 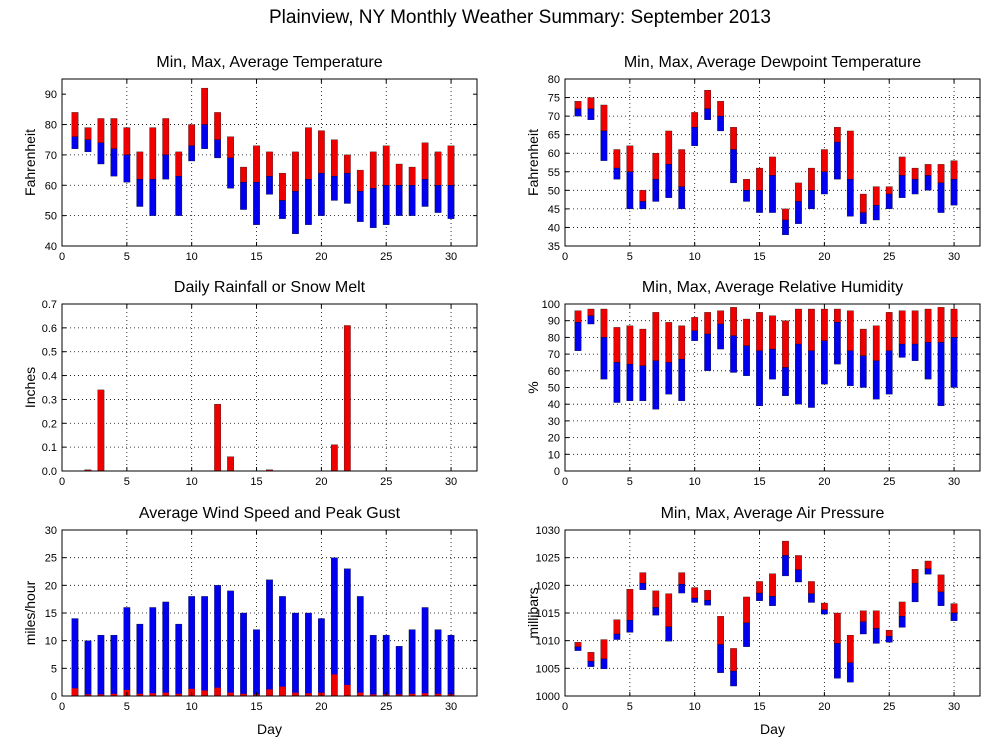 What do you see at coordinates (554, 191) in the screenshot?
I see `dewpoint-ytick-label: 50` at bounding box center [554, 191].